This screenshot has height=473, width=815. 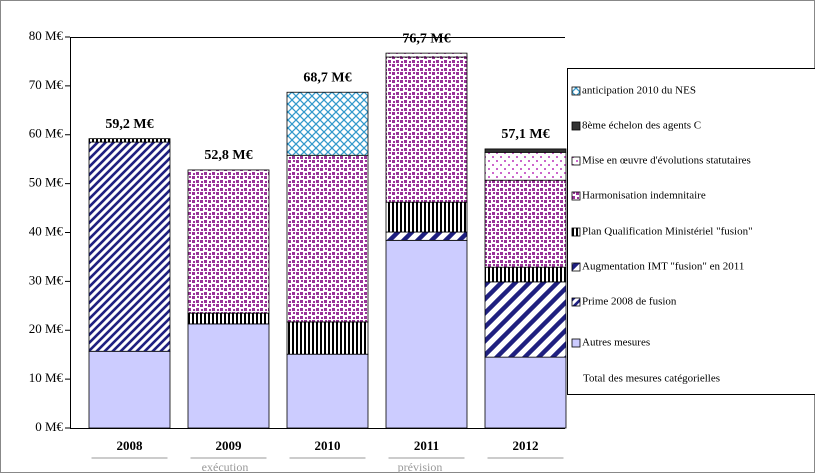 I want to click on total-label: 59,2 M€, so click(x=129, y=124).